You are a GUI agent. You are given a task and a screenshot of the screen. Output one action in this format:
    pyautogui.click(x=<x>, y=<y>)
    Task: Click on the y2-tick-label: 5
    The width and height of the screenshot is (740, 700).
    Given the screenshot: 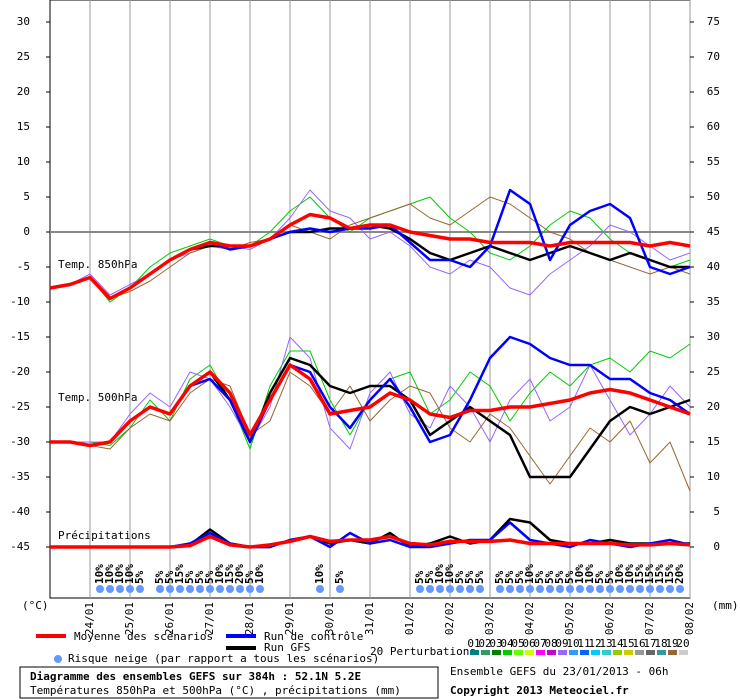 What is the action you would take?
    pyautogui.click(x=716, y=511)
    